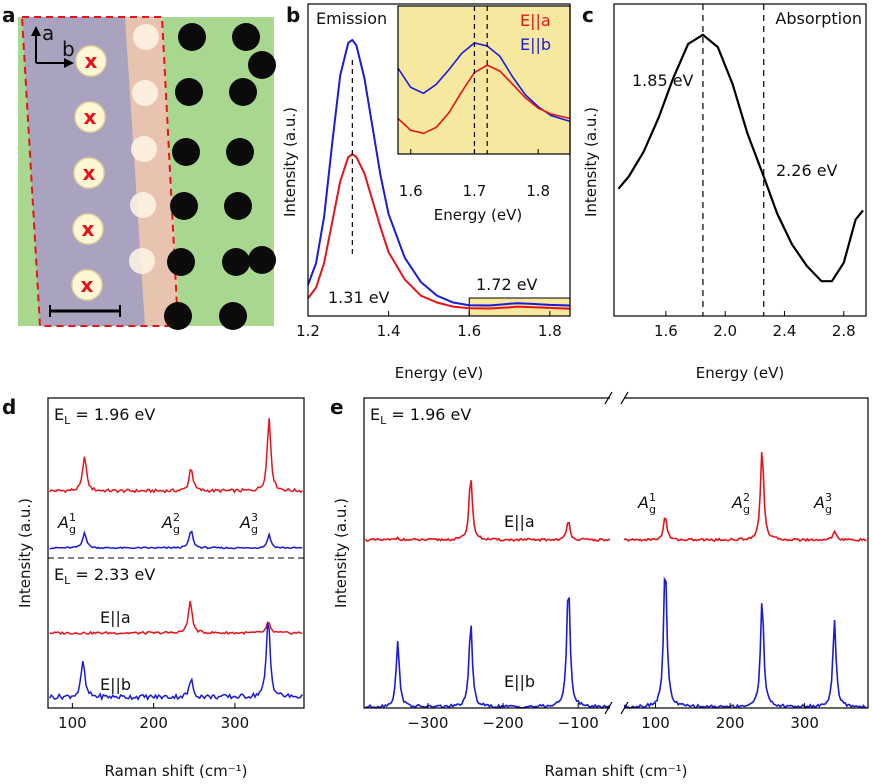 The height and width of the screenshot is (784, 872). I want to click on inset-x-axis-label: Energy (eV), so click(478, 215).